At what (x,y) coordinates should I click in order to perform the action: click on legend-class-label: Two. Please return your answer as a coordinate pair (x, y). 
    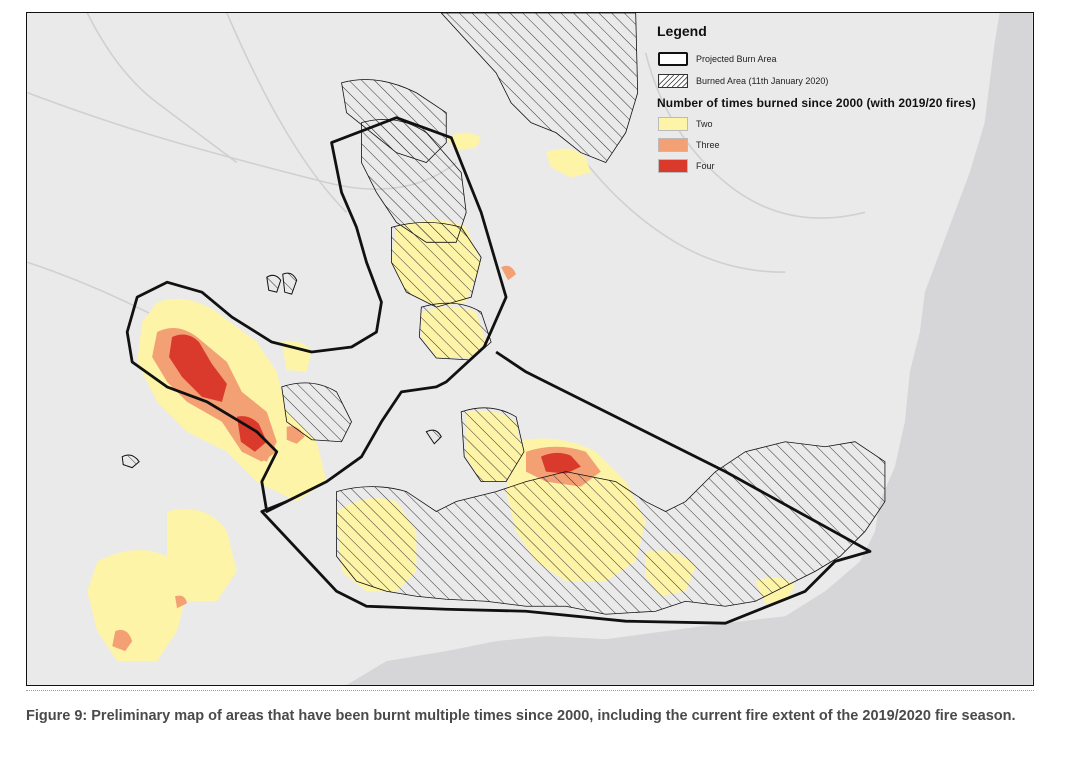
    Looking at the image, I should click on (704, 124).